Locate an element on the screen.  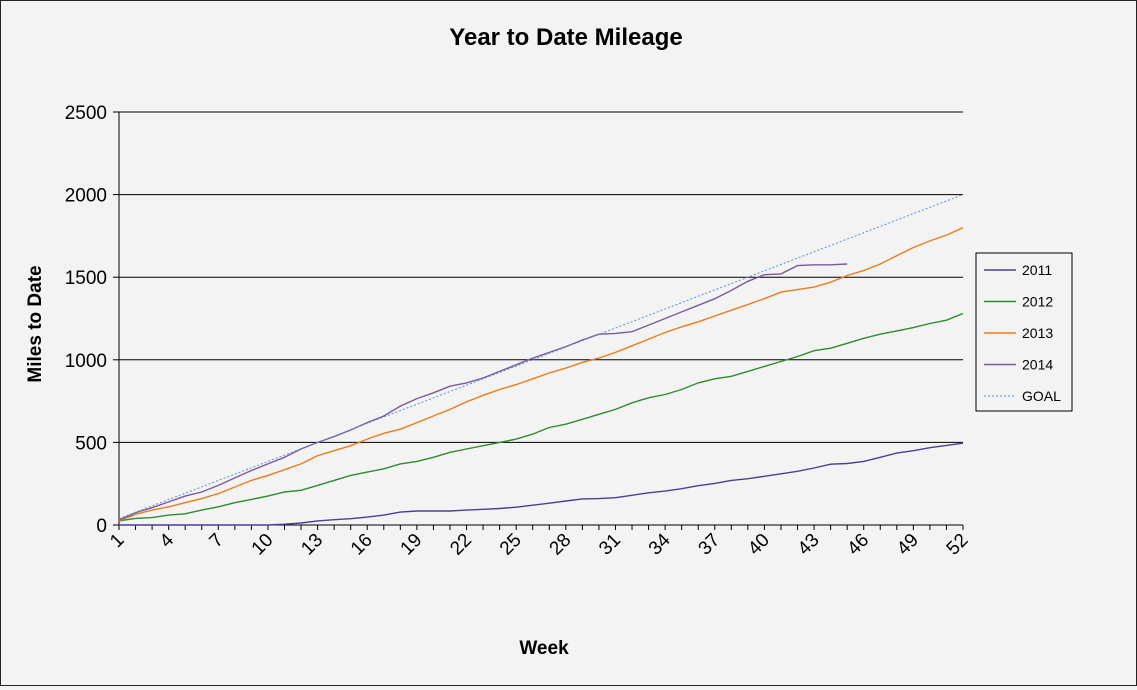
x-axis-label: Week is located at coordinates (544, 648).